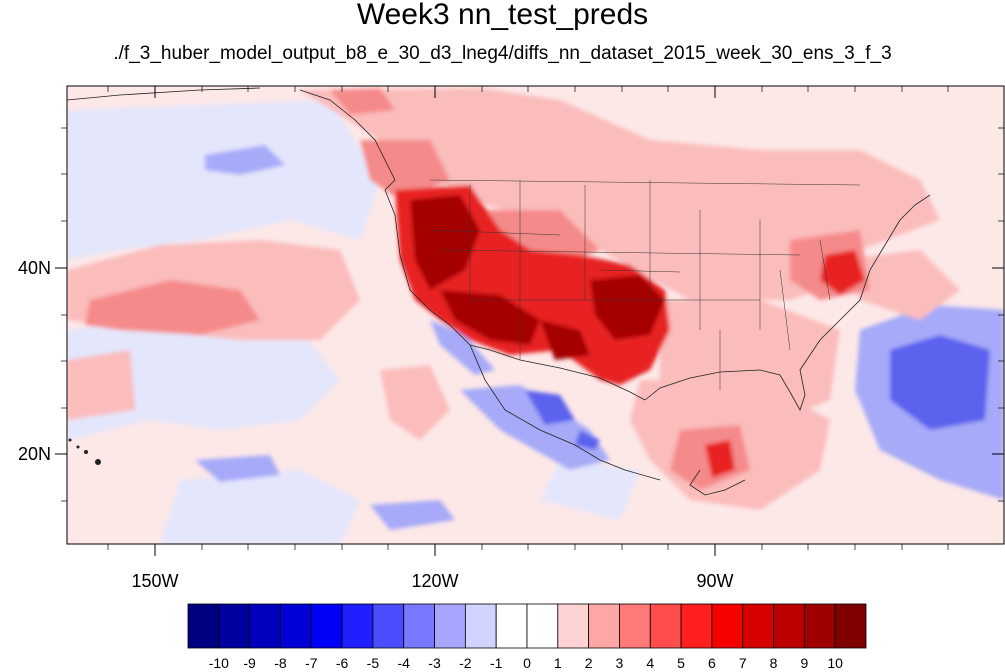 This screenshot has height=672, width=1005. I want to click on state-borders, so click(645, 284).